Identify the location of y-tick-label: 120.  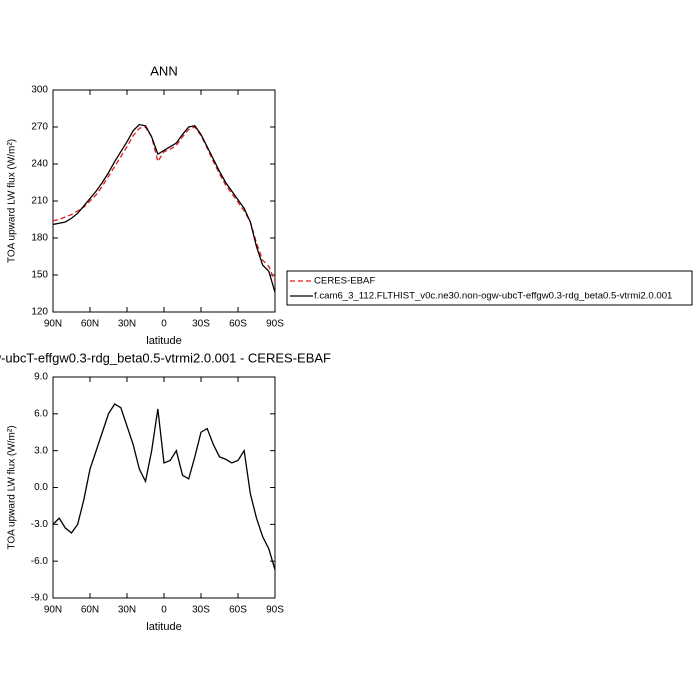
(39, 312).